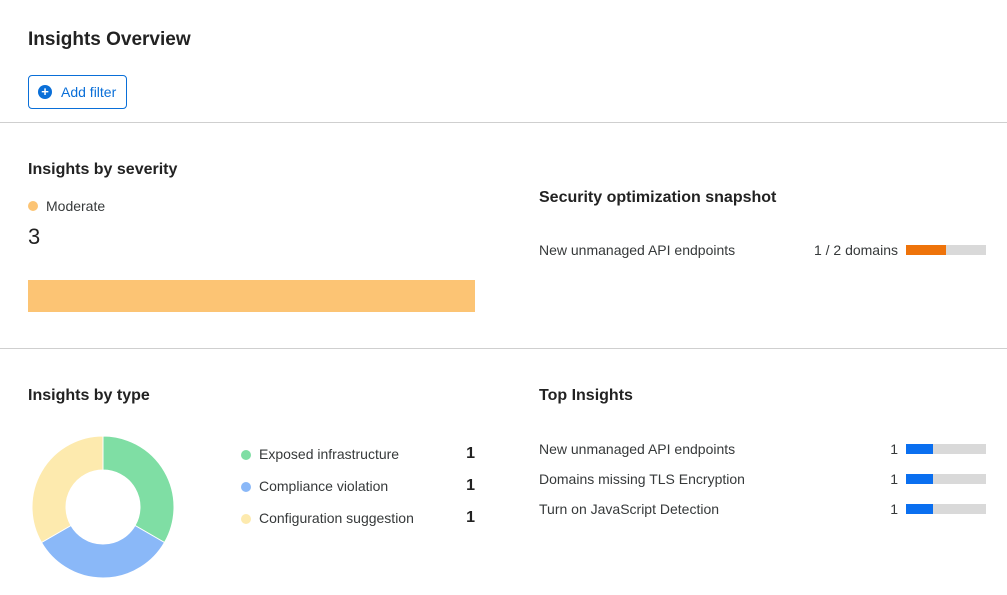  What do you see at coordinates (336, 518) in the screenshot?
I see `type-legend-label: Configuration suggestion` at bounding box center [336, 518].